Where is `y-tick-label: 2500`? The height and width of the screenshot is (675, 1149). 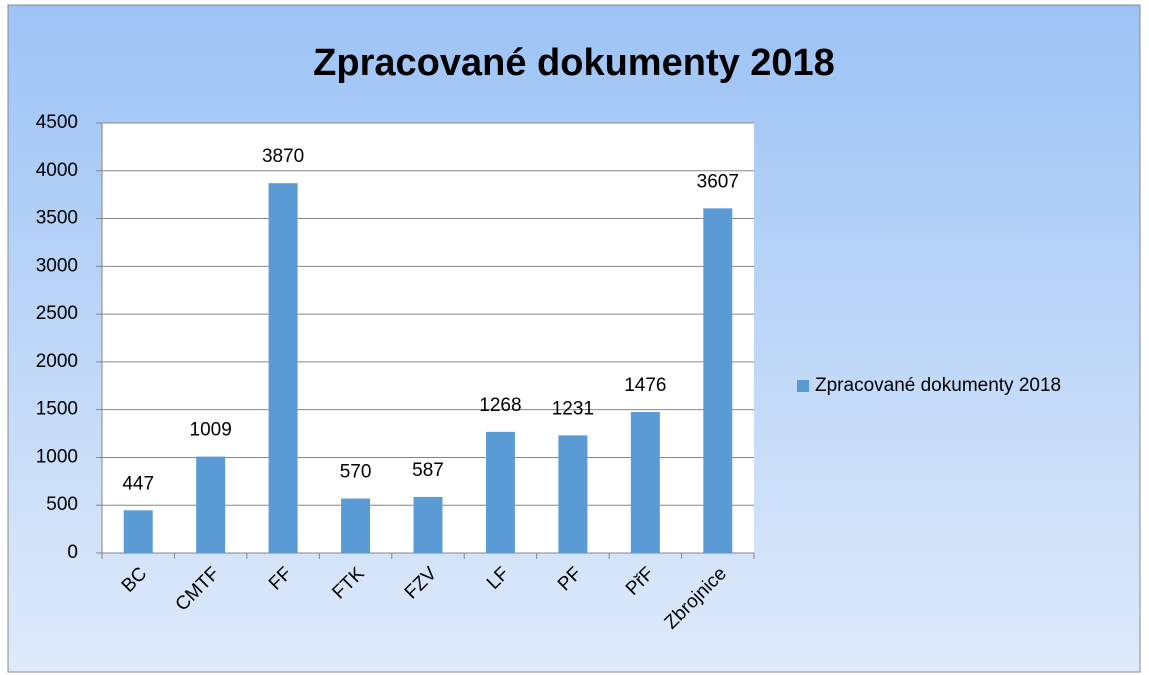 y-tick-label: 2500 is located at coordinates (57, 313).